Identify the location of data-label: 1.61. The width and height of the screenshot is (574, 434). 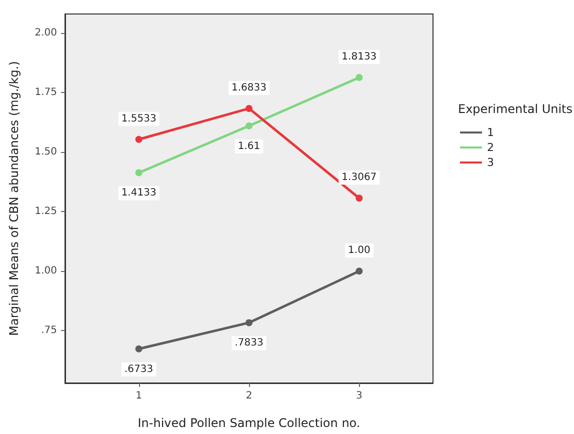
(249, 146).